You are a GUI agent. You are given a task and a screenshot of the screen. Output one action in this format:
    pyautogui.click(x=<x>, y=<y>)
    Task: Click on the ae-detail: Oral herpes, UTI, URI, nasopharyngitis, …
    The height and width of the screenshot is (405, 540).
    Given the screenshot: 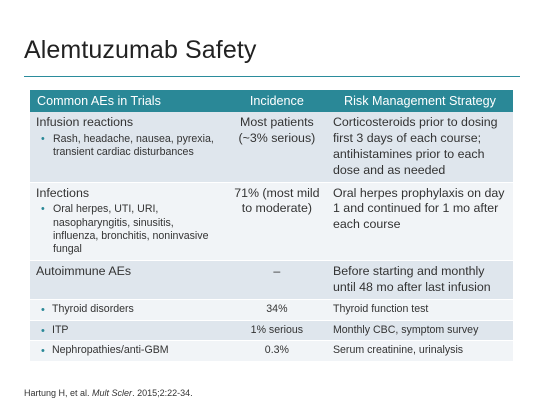 What is the action you would take?
    pyautogui.click(x=128, y=229)
    